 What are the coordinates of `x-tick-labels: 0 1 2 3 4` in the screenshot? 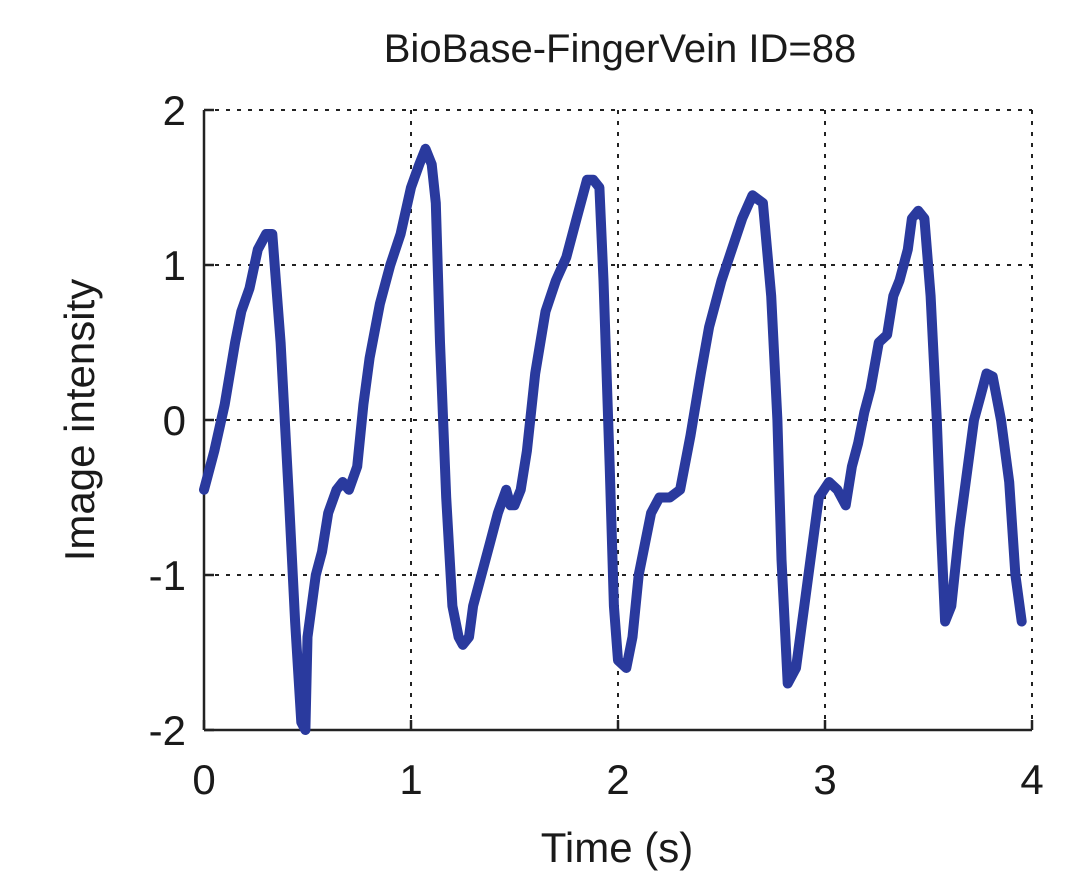 It's located at (617, 779).